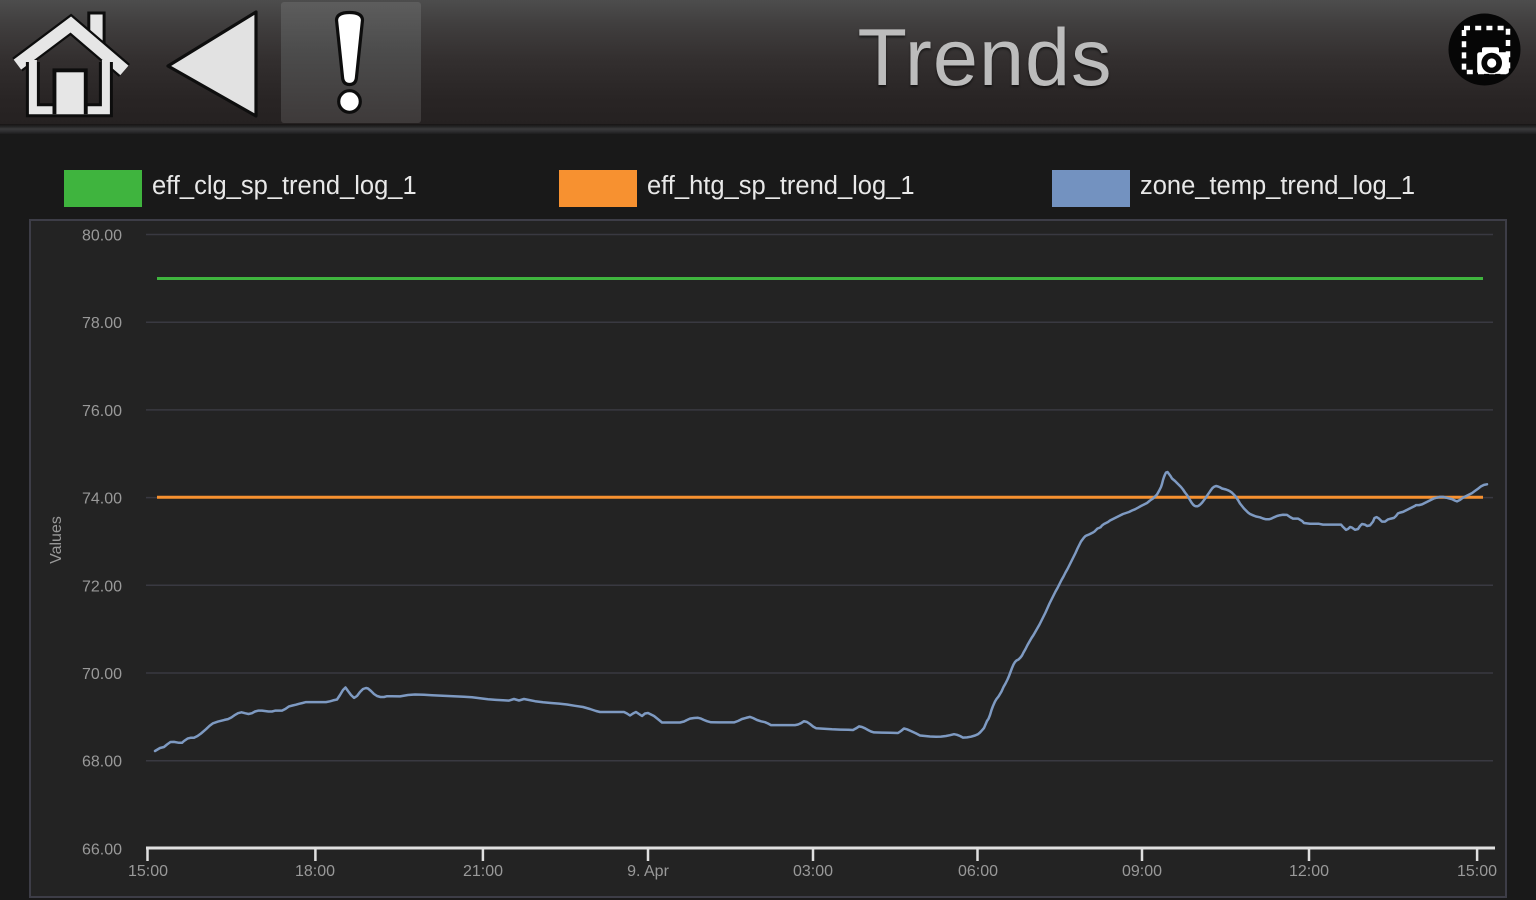 This screenshot has height=900, width=1536. Describe the element at coordinates (102, 849) in the screenshot. I see `svg-text: 66.00` at that location.